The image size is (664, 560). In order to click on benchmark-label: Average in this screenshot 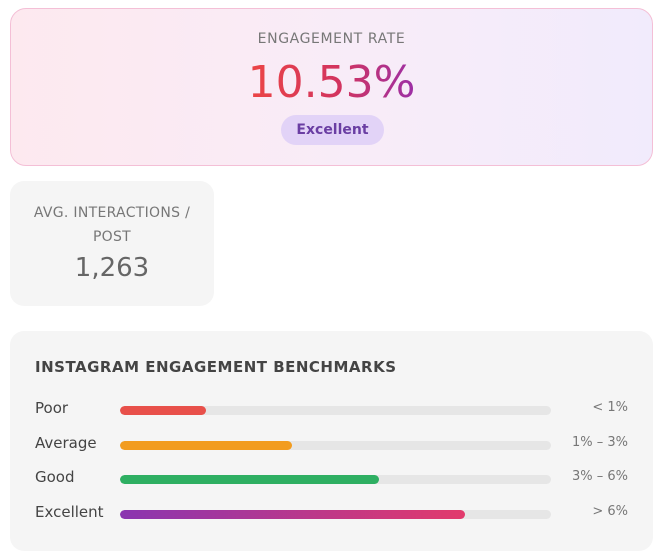, I will do `click(66, 442)`.